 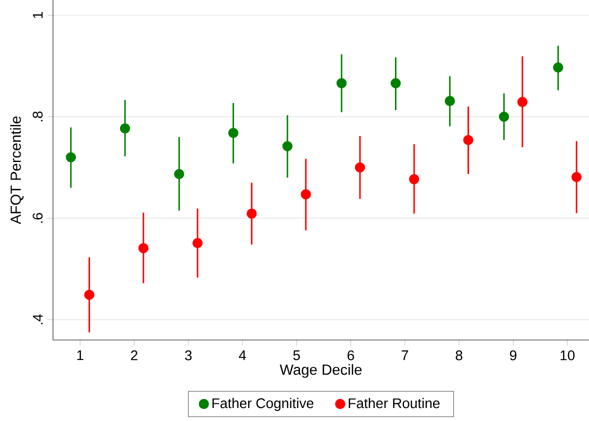 I want to click on x-tick-label: 7, so click(x=405, y=355).